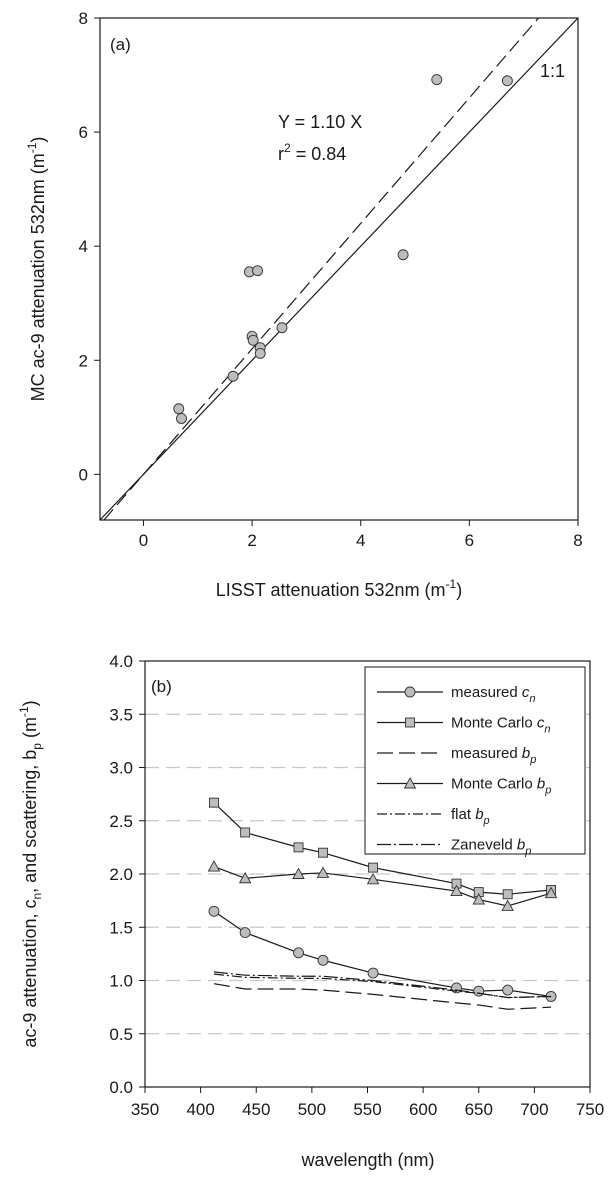 This screenshot has height=1177, width=614. Describe the element at coordinates (161, 686) in the screenshot. I see `panel-b-tag: (b)` at that location.